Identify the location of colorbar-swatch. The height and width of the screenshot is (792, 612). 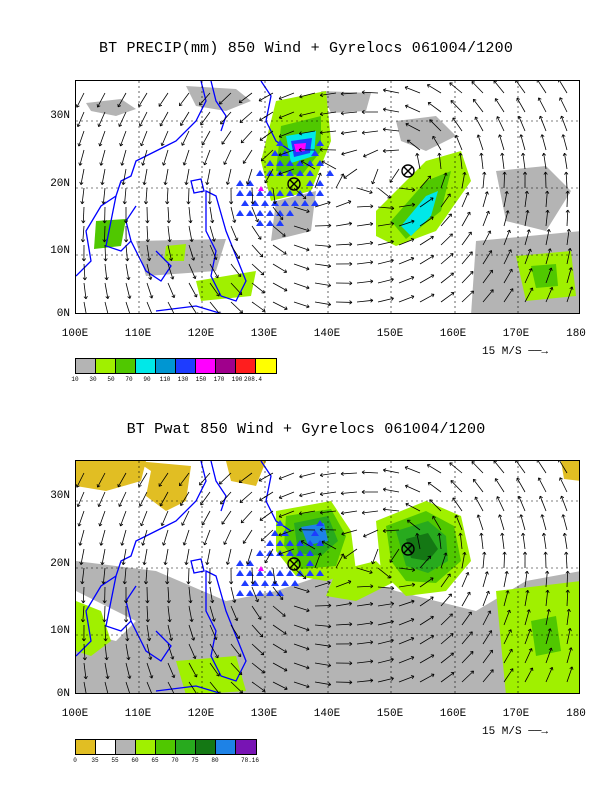
(126, 366).